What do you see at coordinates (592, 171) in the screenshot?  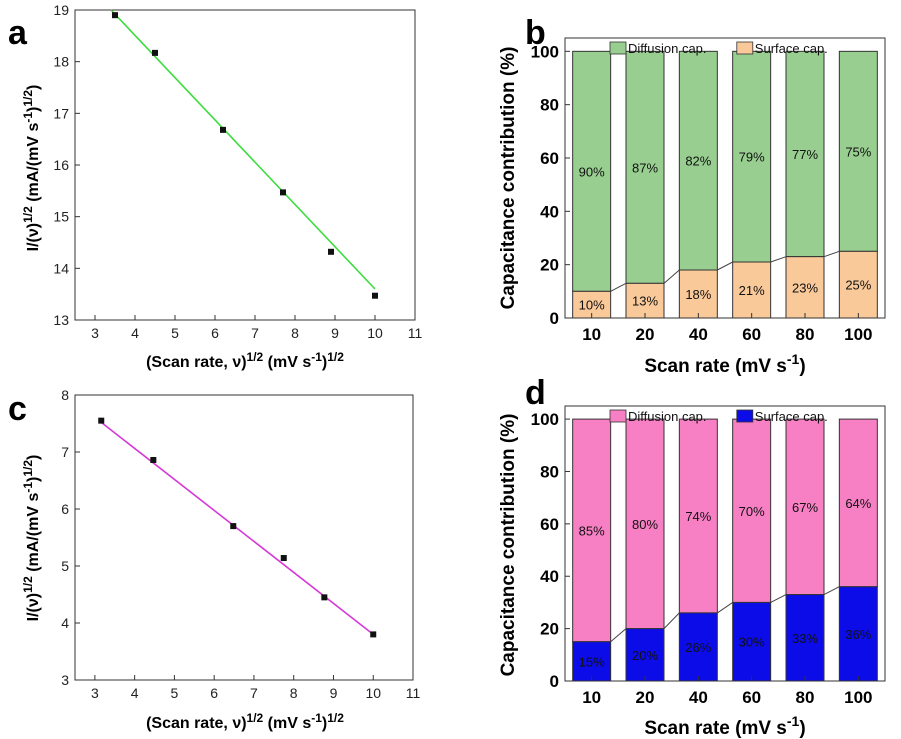 I see `bar-label-diffusion: 90%` at bounding box center [592, 171].